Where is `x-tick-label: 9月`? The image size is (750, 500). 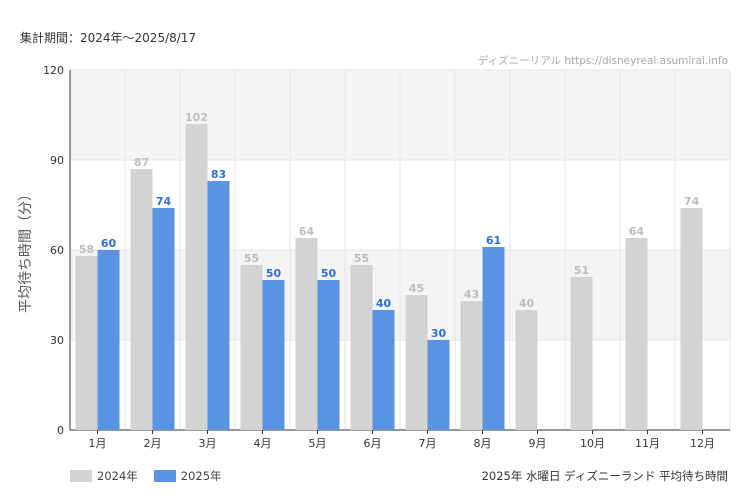 x-tick-label: 9月 is located at coordinates (538, 443).